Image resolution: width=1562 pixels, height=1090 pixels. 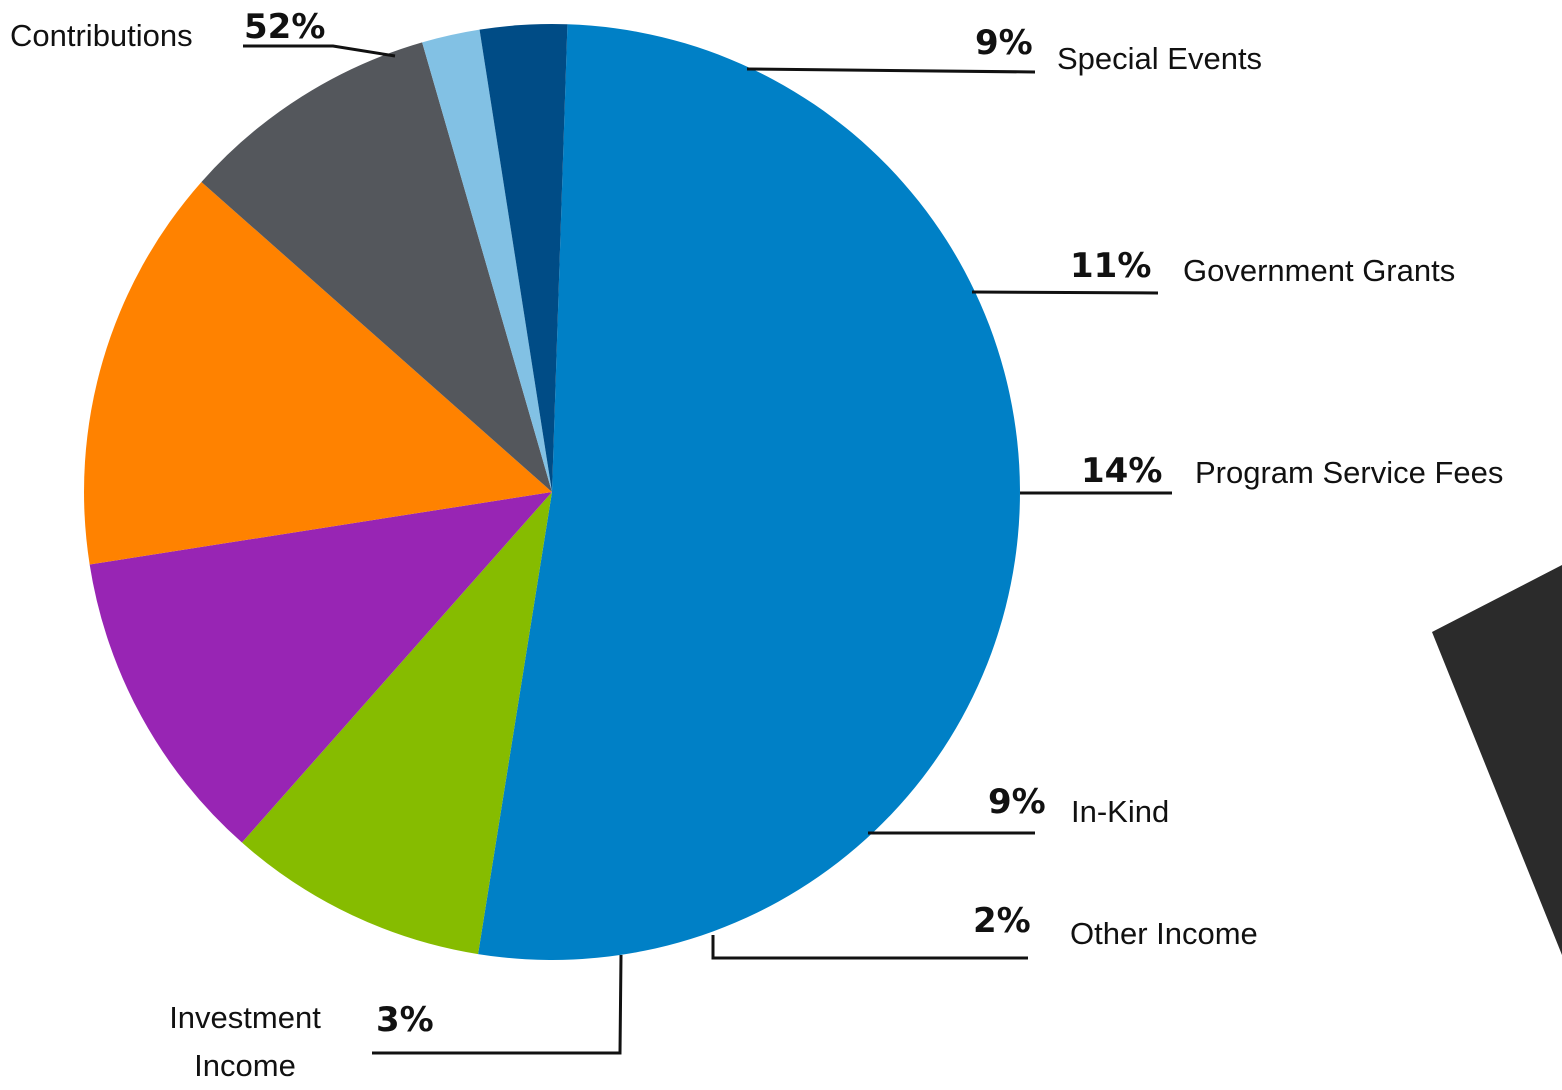 I want to click on slice-pct-program-service-fees: 14%, so click(x=1122, y=471).